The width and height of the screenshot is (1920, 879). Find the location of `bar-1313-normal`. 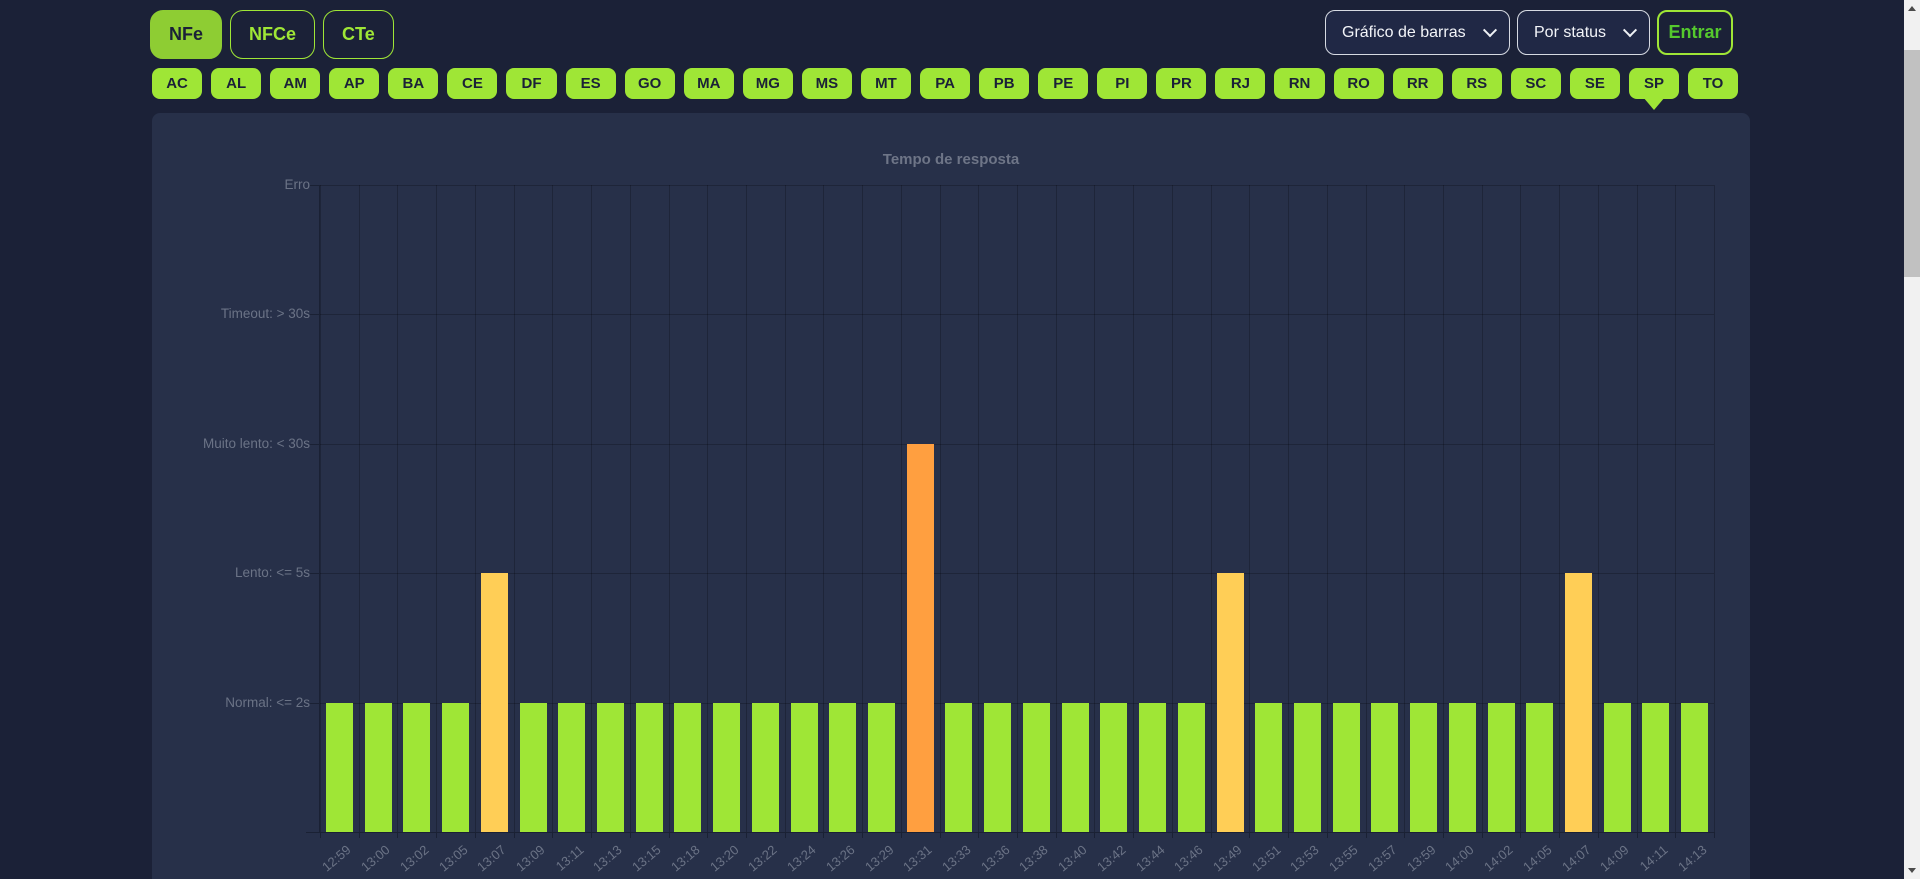

bar-1313-normal is located at coordinates (610, 767).